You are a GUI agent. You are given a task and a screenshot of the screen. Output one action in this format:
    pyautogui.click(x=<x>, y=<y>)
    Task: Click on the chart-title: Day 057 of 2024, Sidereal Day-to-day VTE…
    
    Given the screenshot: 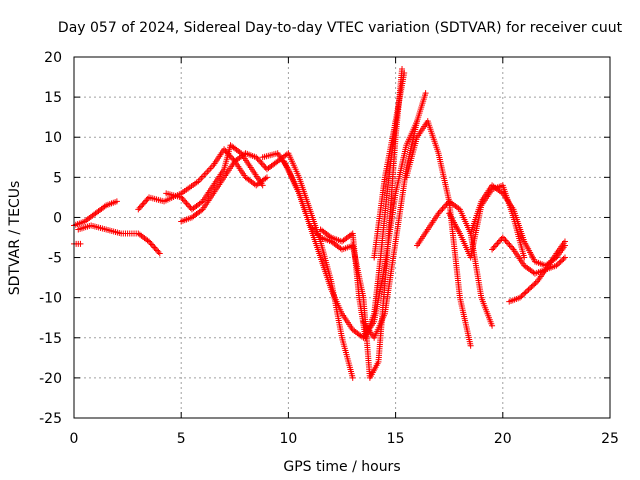 What is the action you would take?
    pyautogui.click(x=340, y=28)
    